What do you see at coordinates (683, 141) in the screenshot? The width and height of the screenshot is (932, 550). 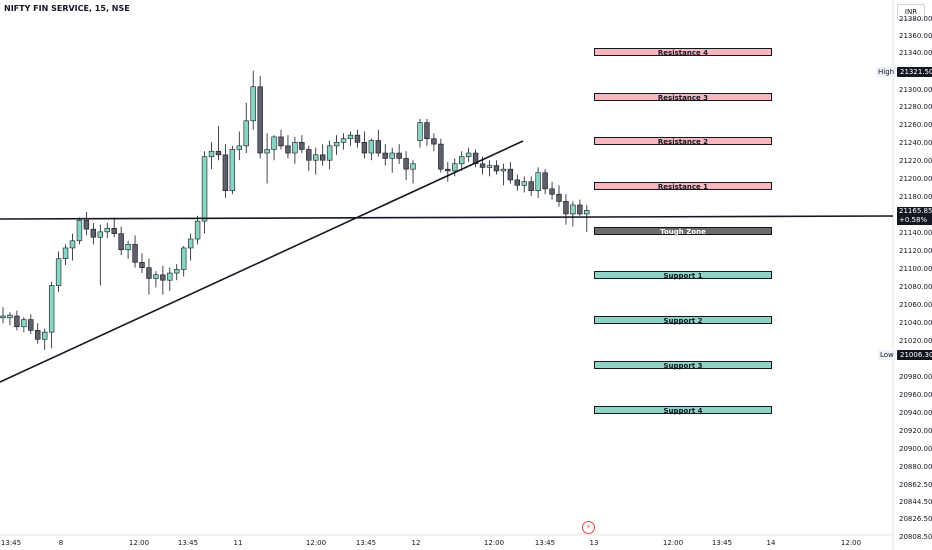 I see `zone-resistance-2: Resistance 2` at bounding box center [683, 141].